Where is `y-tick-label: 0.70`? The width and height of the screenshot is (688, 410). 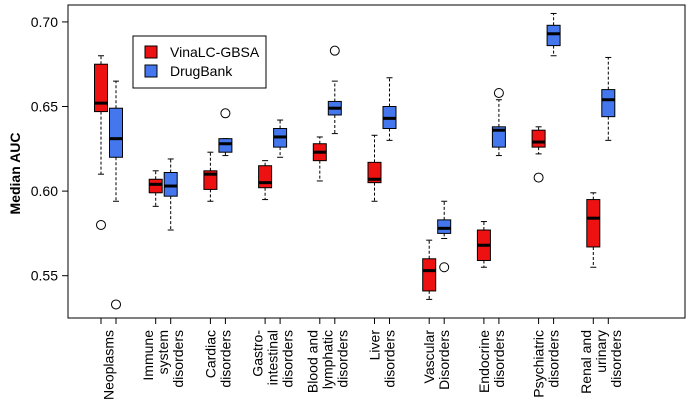 y-tick-label: 0.70 is located at coordinates (44, 22).